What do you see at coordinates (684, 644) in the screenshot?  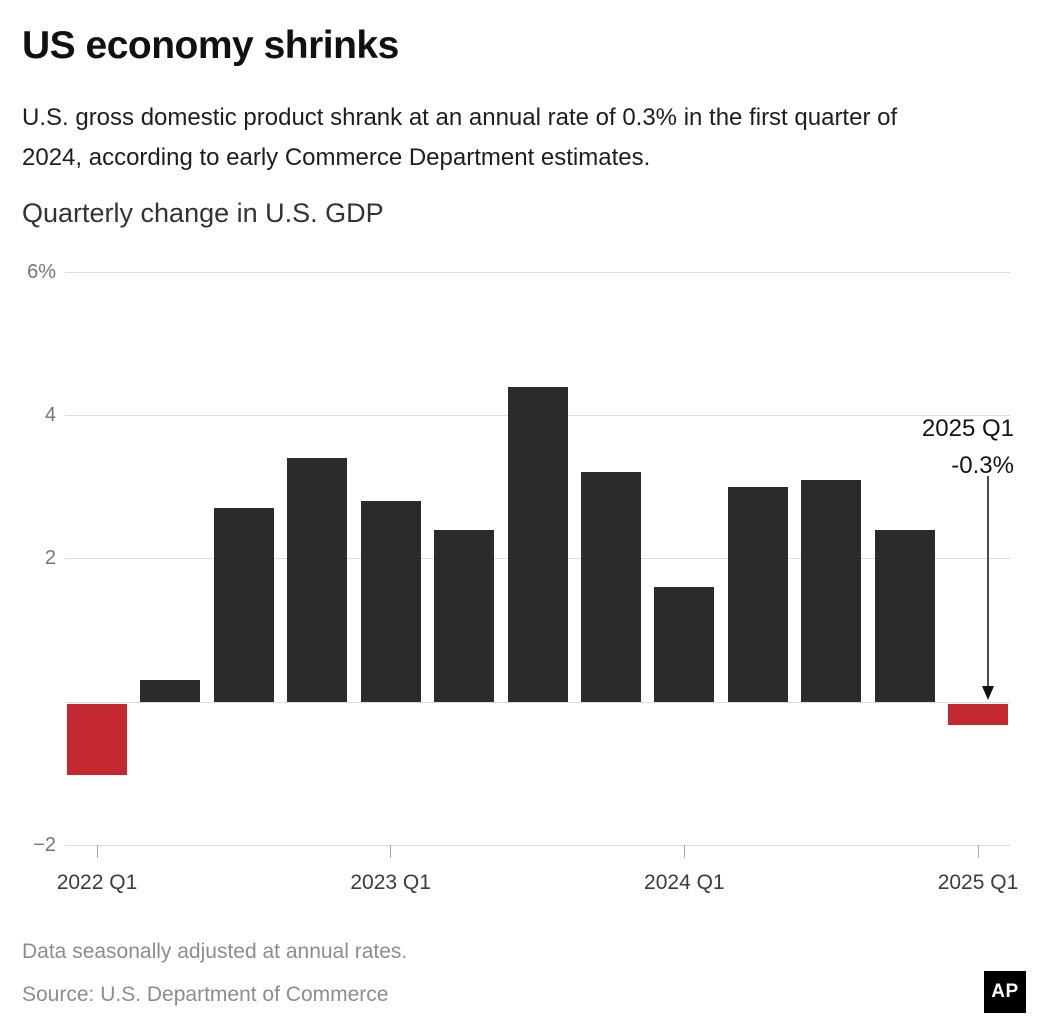 I see `bar-2024-q1` at bounding box center [684, 644].